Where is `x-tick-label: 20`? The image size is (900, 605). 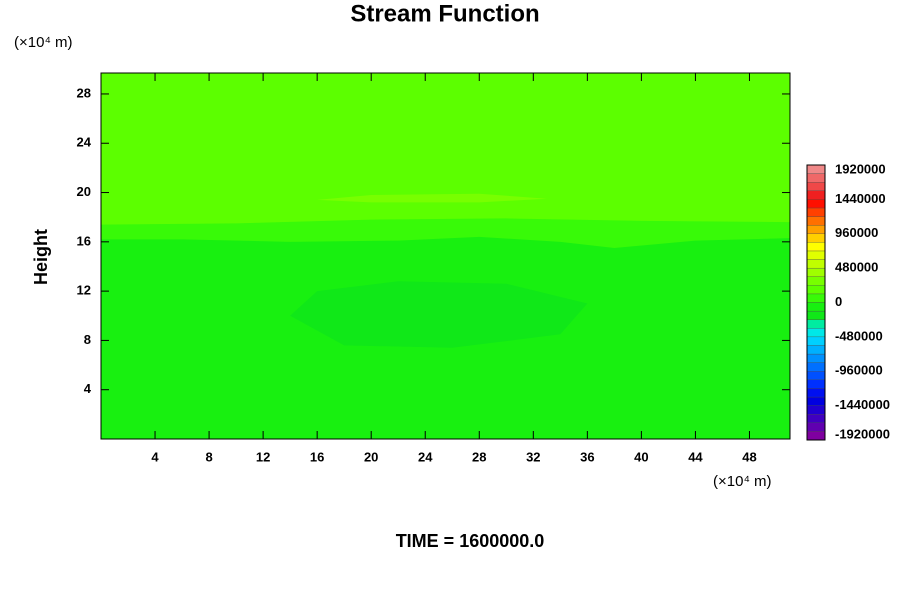 x-tick-label: 20 is located at coordinates (371, 456).